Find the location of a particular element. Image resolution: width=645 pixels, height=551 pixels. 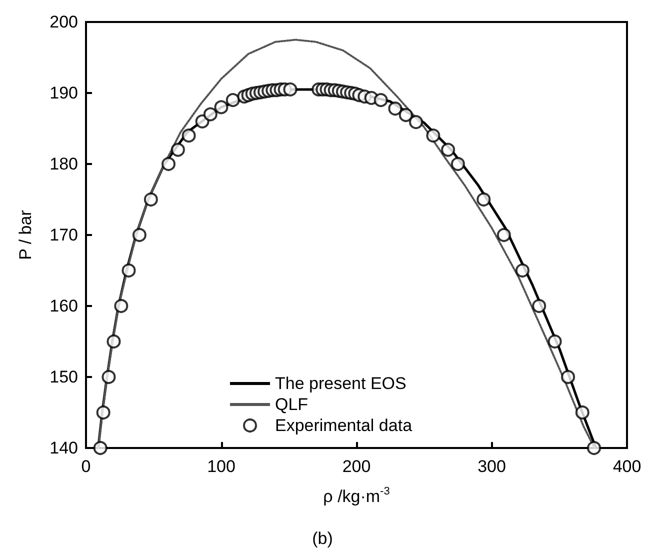

legend-label: Experimental data is located at coordinates (344, 425).